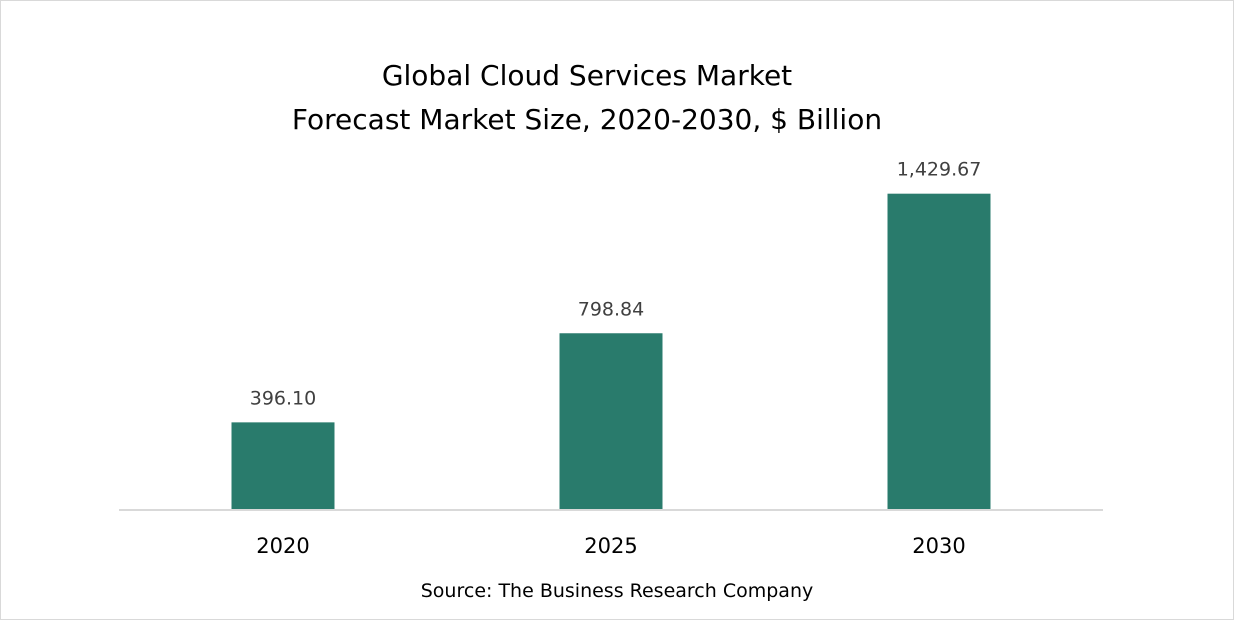 Image resolution: width=1234 pixels, height=624 pixels. I want to click on bar-2020, so click(283, 466).